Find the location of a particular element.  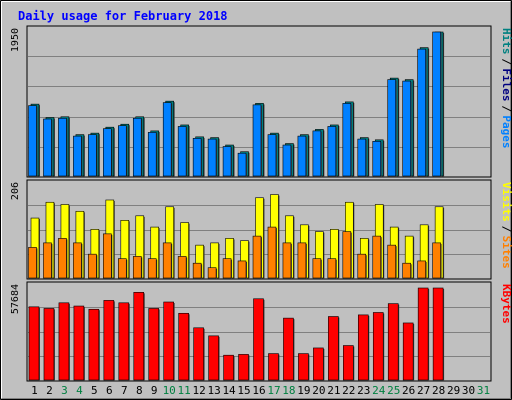

x-tick-label: 31 is located at coordinates (483, 390).